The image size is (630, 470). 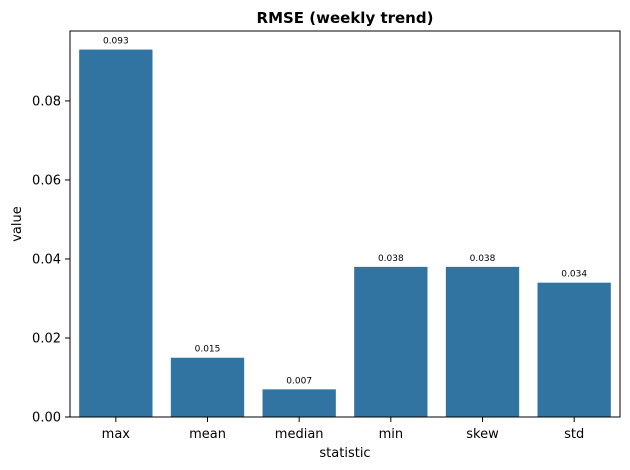 What do you see at coordinates (116, 233) in the screenshot?
I see `bar-max` at bounding box center [116, 233].